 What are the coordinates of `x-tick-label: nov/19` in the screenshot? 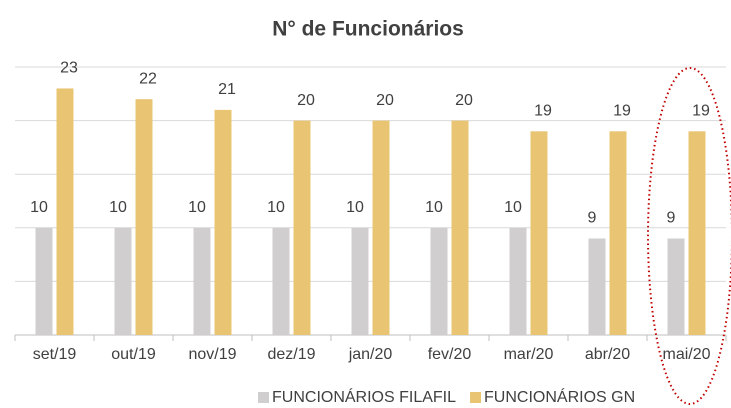 It's located at (212, 354).